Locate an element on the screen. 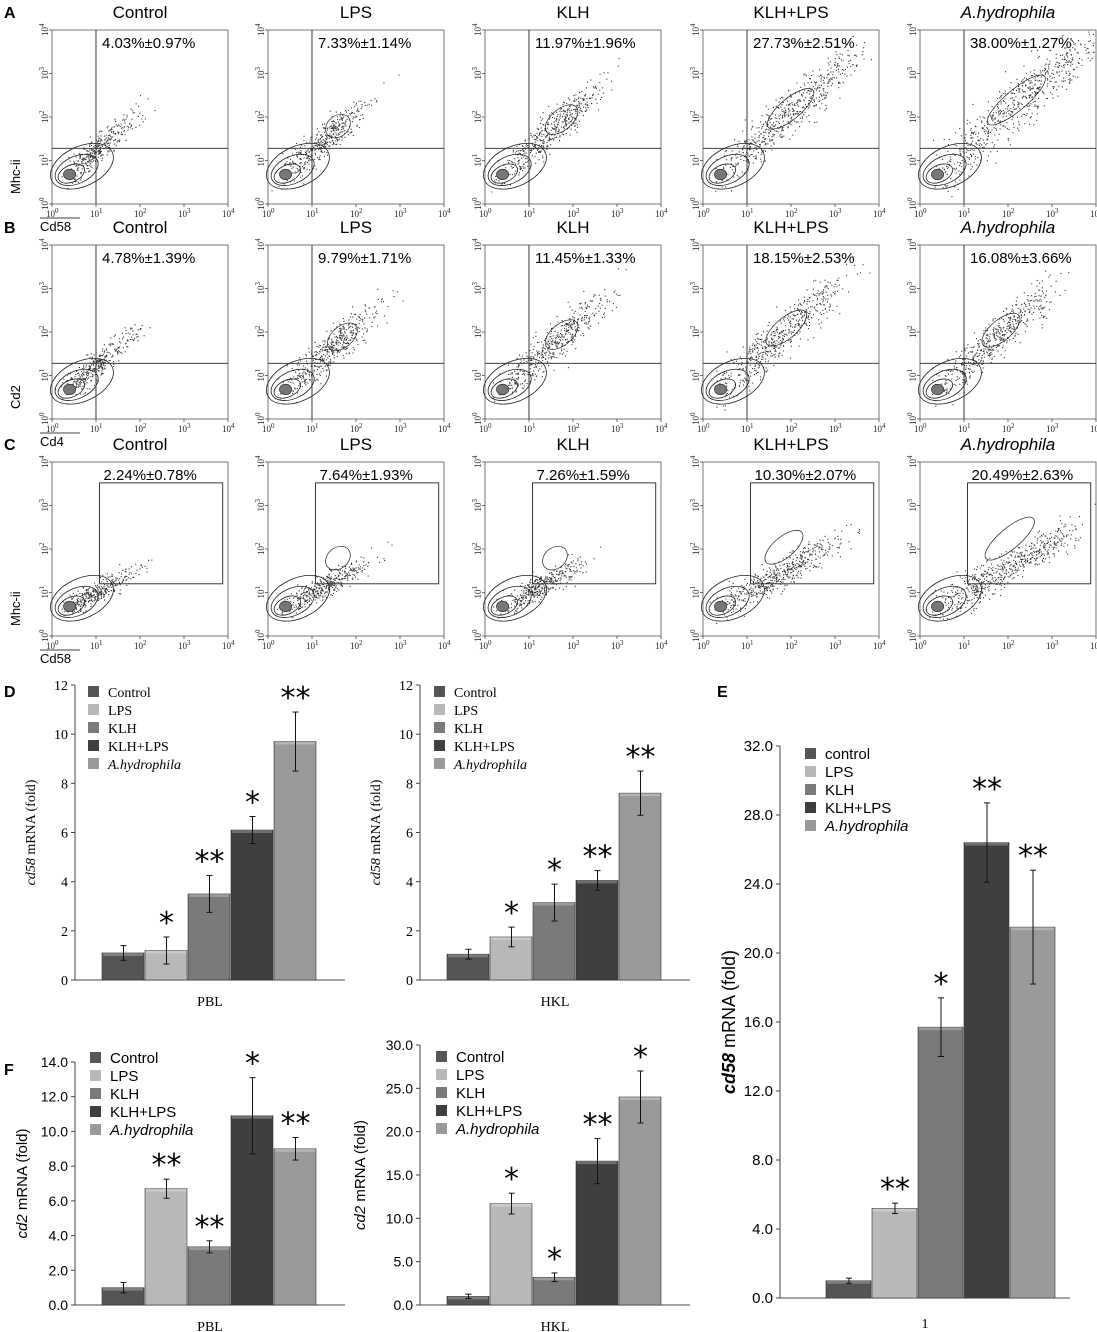  x-tick-exp: 4 is located at coordinates (233, 426).